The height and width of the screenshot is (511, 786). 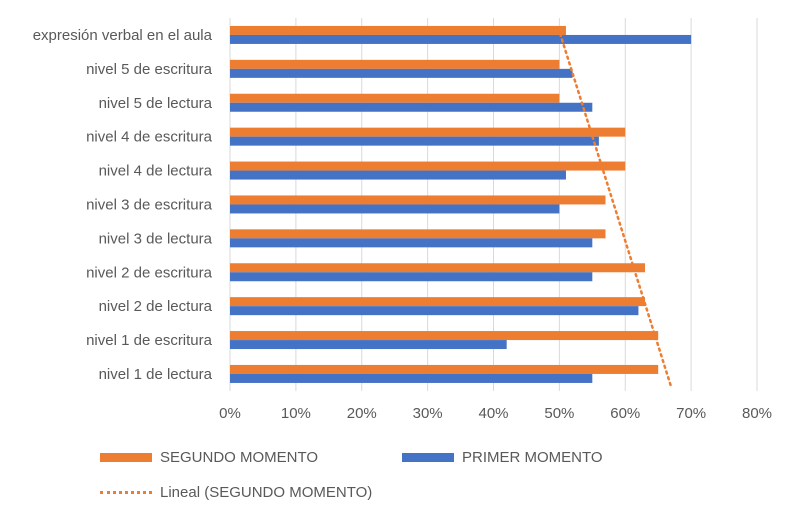 I want to click on category-label: nivel 5 de lectura, so click(x=156, y=103).